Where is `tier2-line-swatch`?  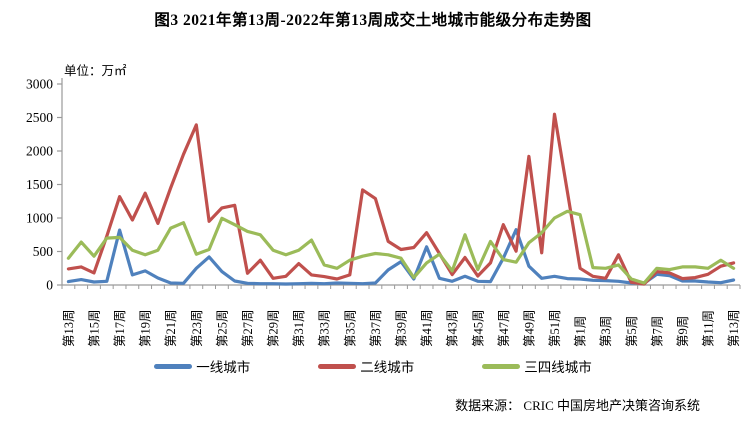
tier2-line-swatch is located at coordinates (337, 366).